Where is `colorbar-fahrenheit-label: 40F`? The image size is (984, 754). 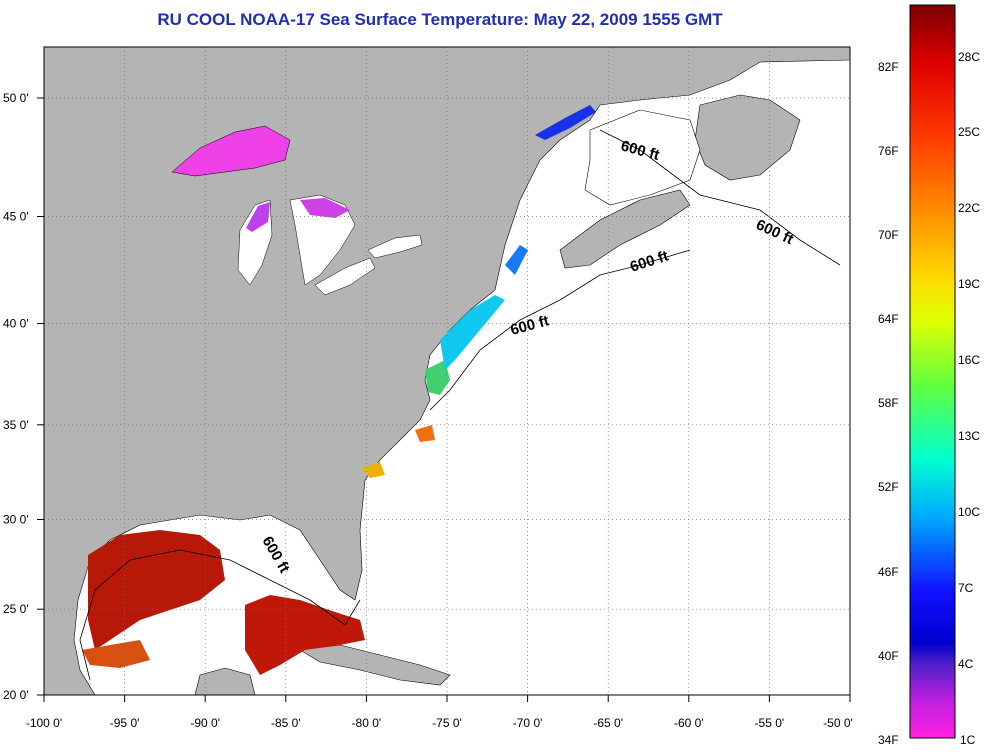
colorbar-fahrenheit-label: 40F is located at coordinates (888, 656).